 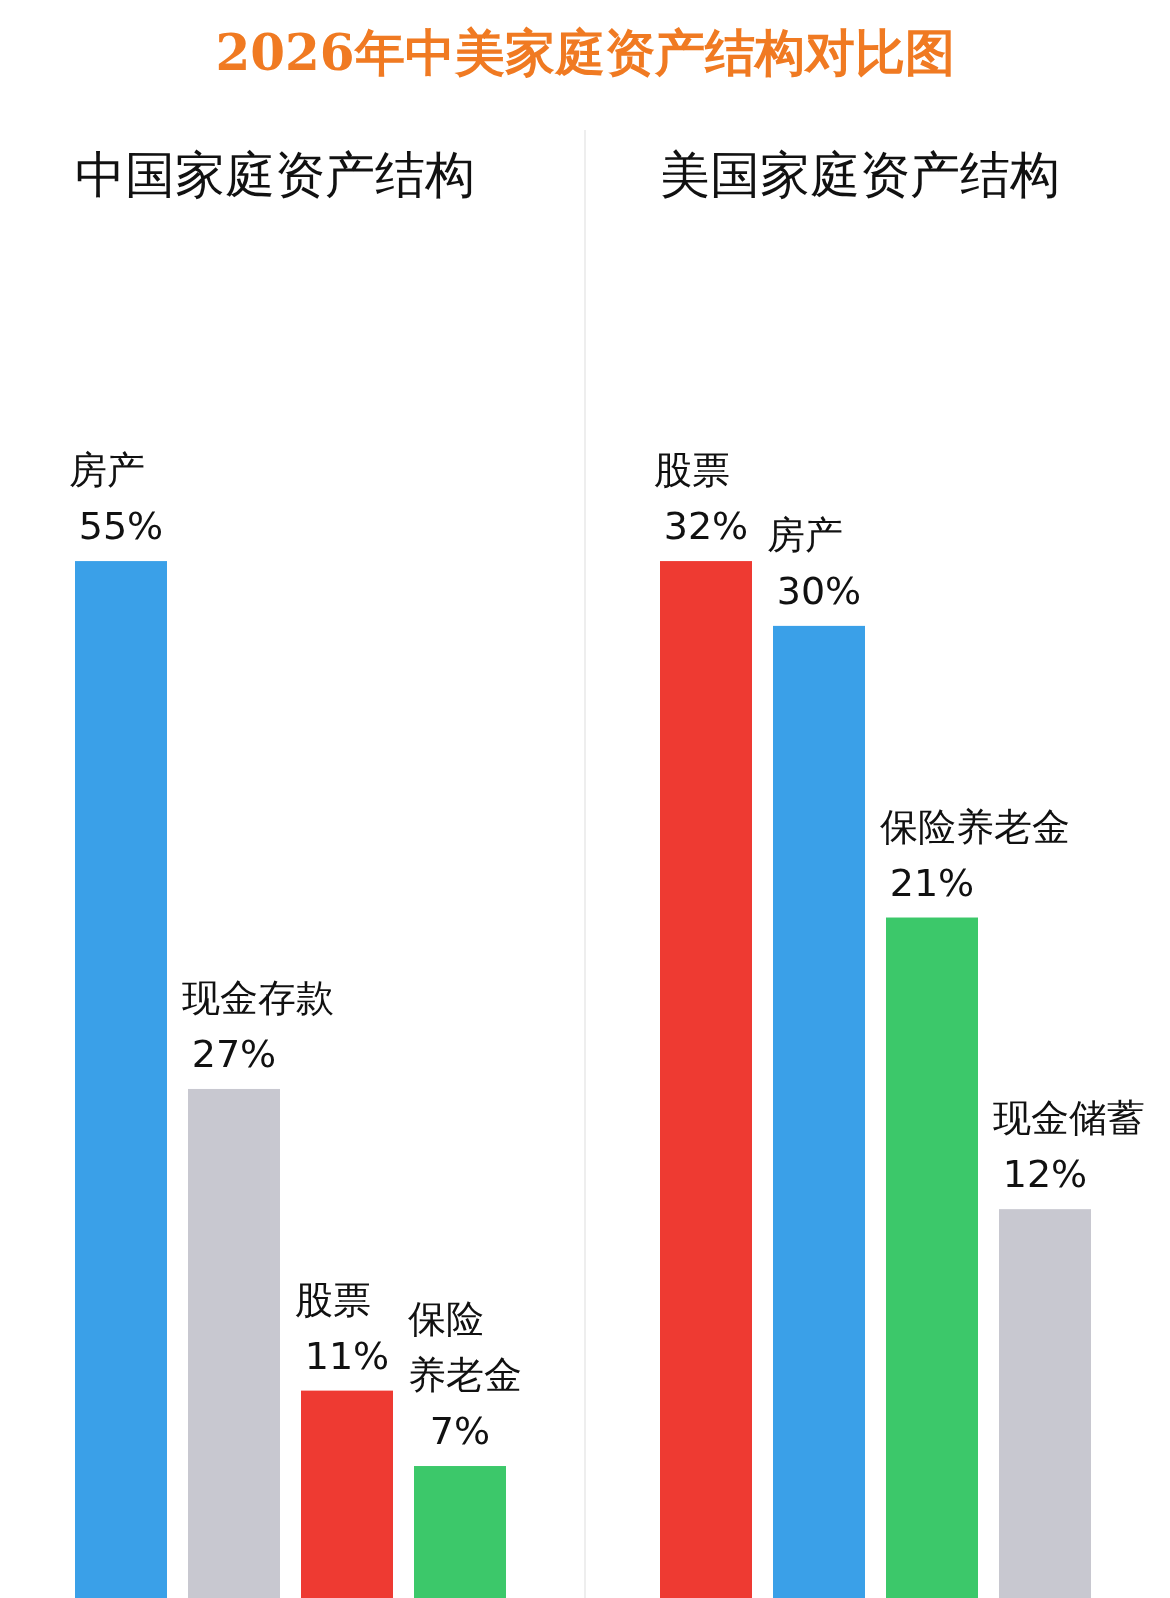 What do you see at coordinates (932, 882) in the screenshot?
I see `data-label: 21%` at bounding box center [932, 882].